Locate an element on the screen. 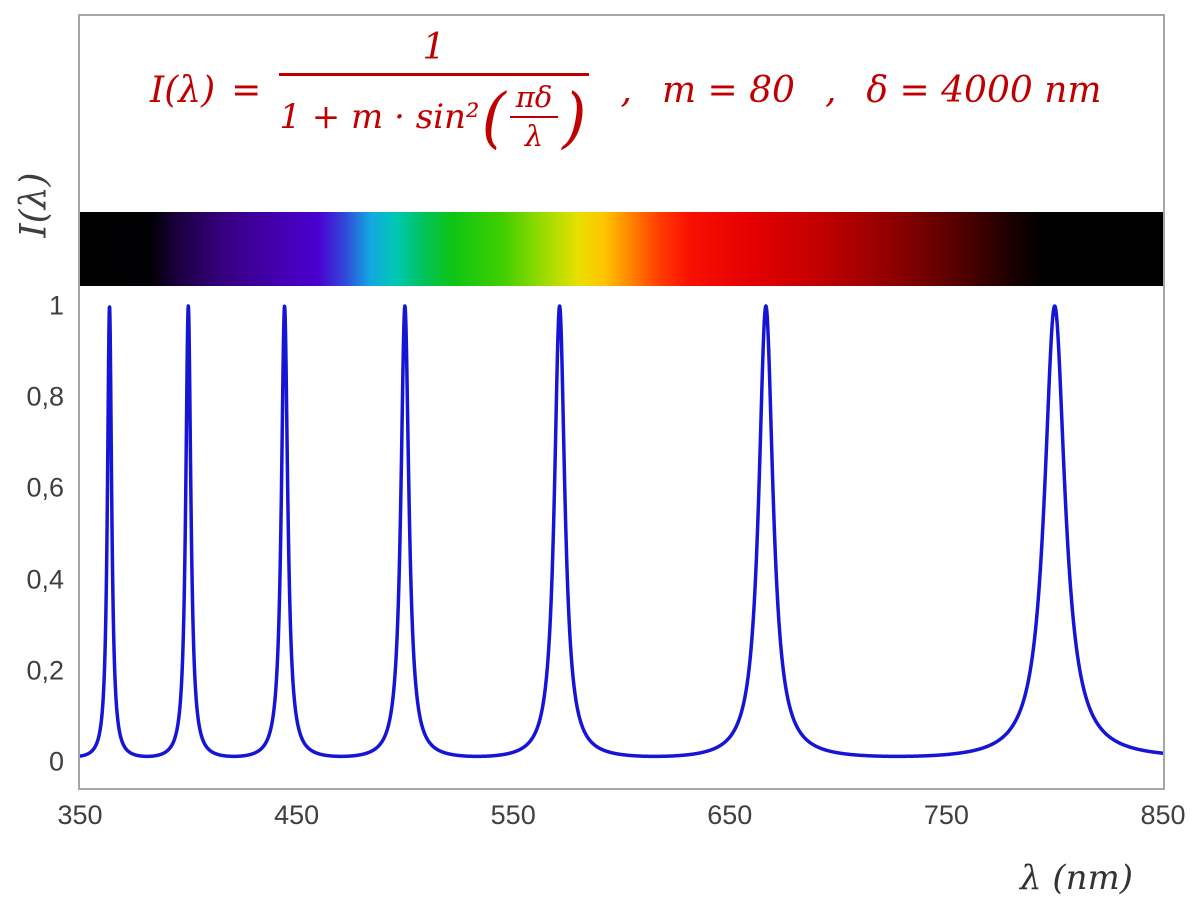 The height and width of the screenshot is (924, 1200). inner-fraction-denominator: λ is located at coordinates (534, 136).